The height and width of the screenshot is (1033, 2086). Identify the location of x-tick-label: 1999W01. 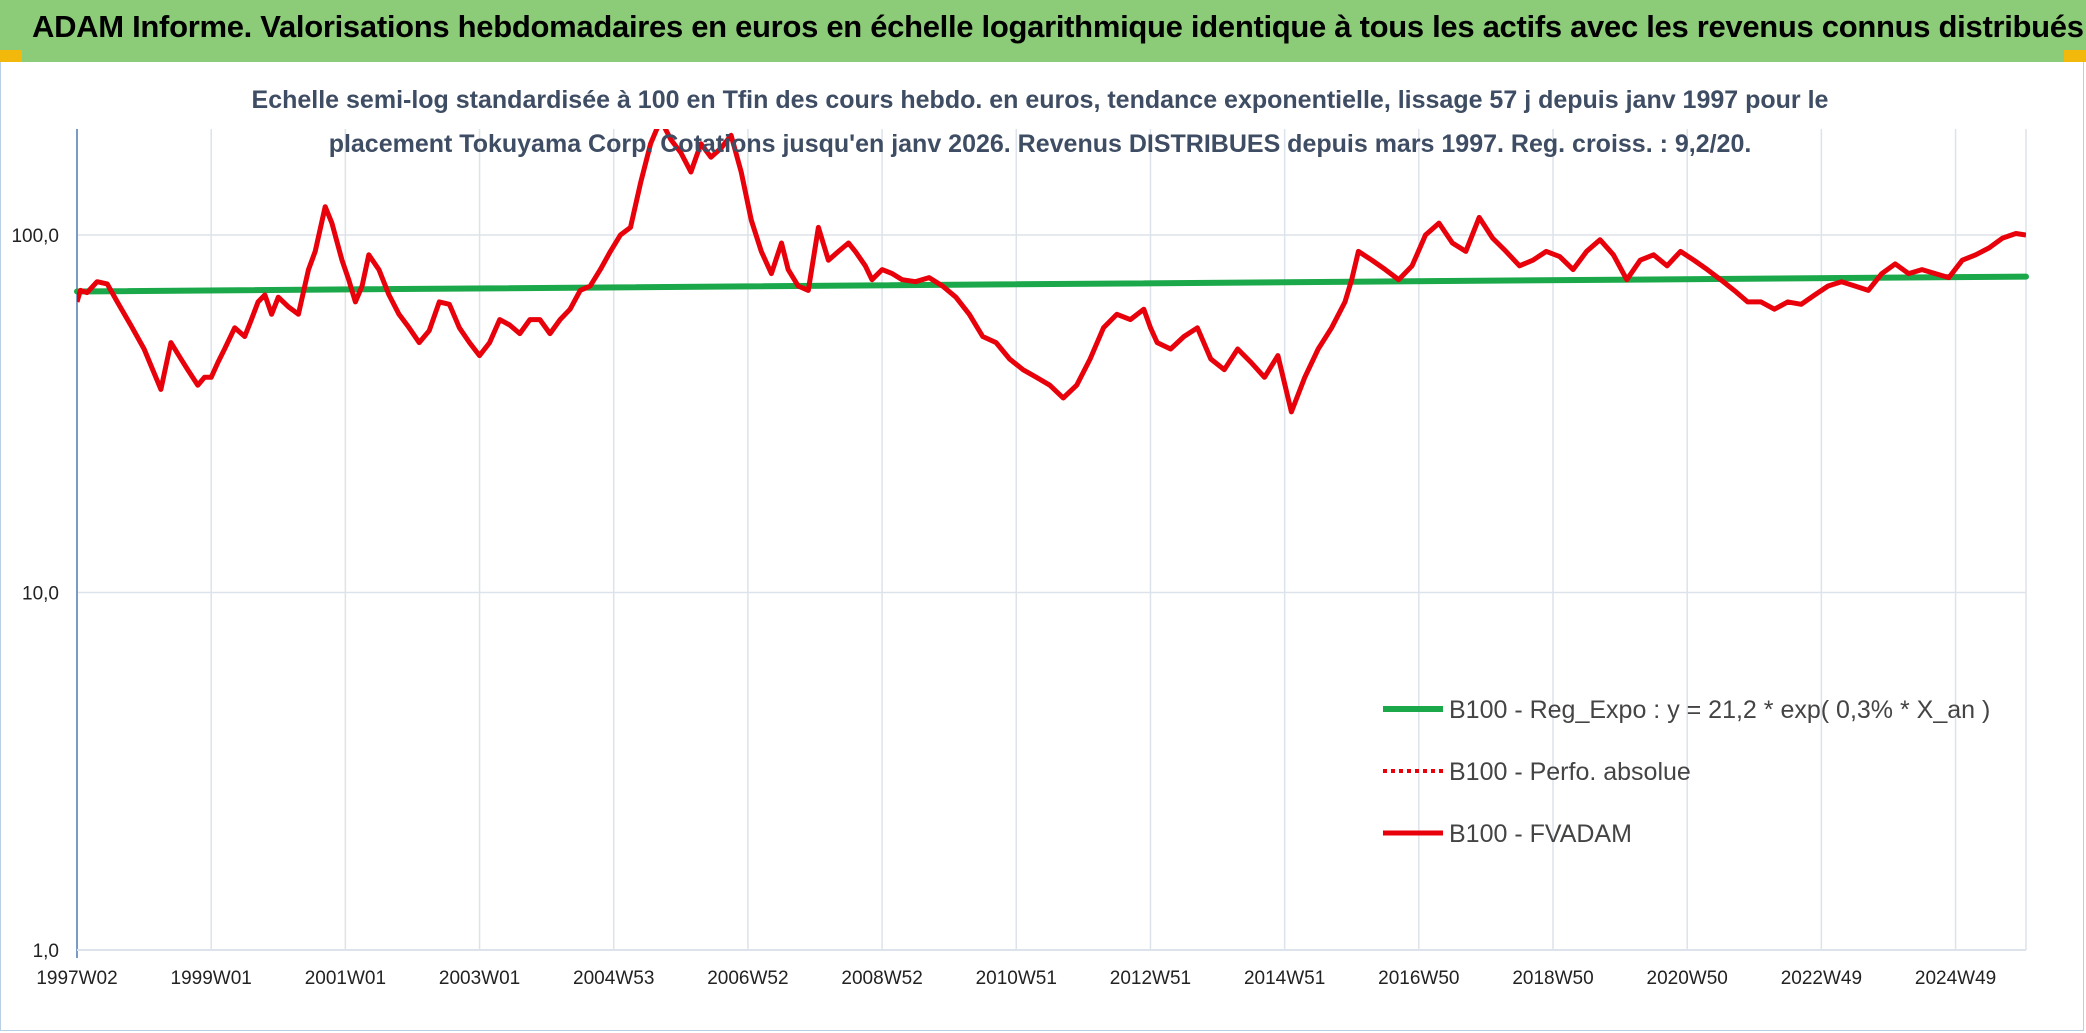
(211, 978).